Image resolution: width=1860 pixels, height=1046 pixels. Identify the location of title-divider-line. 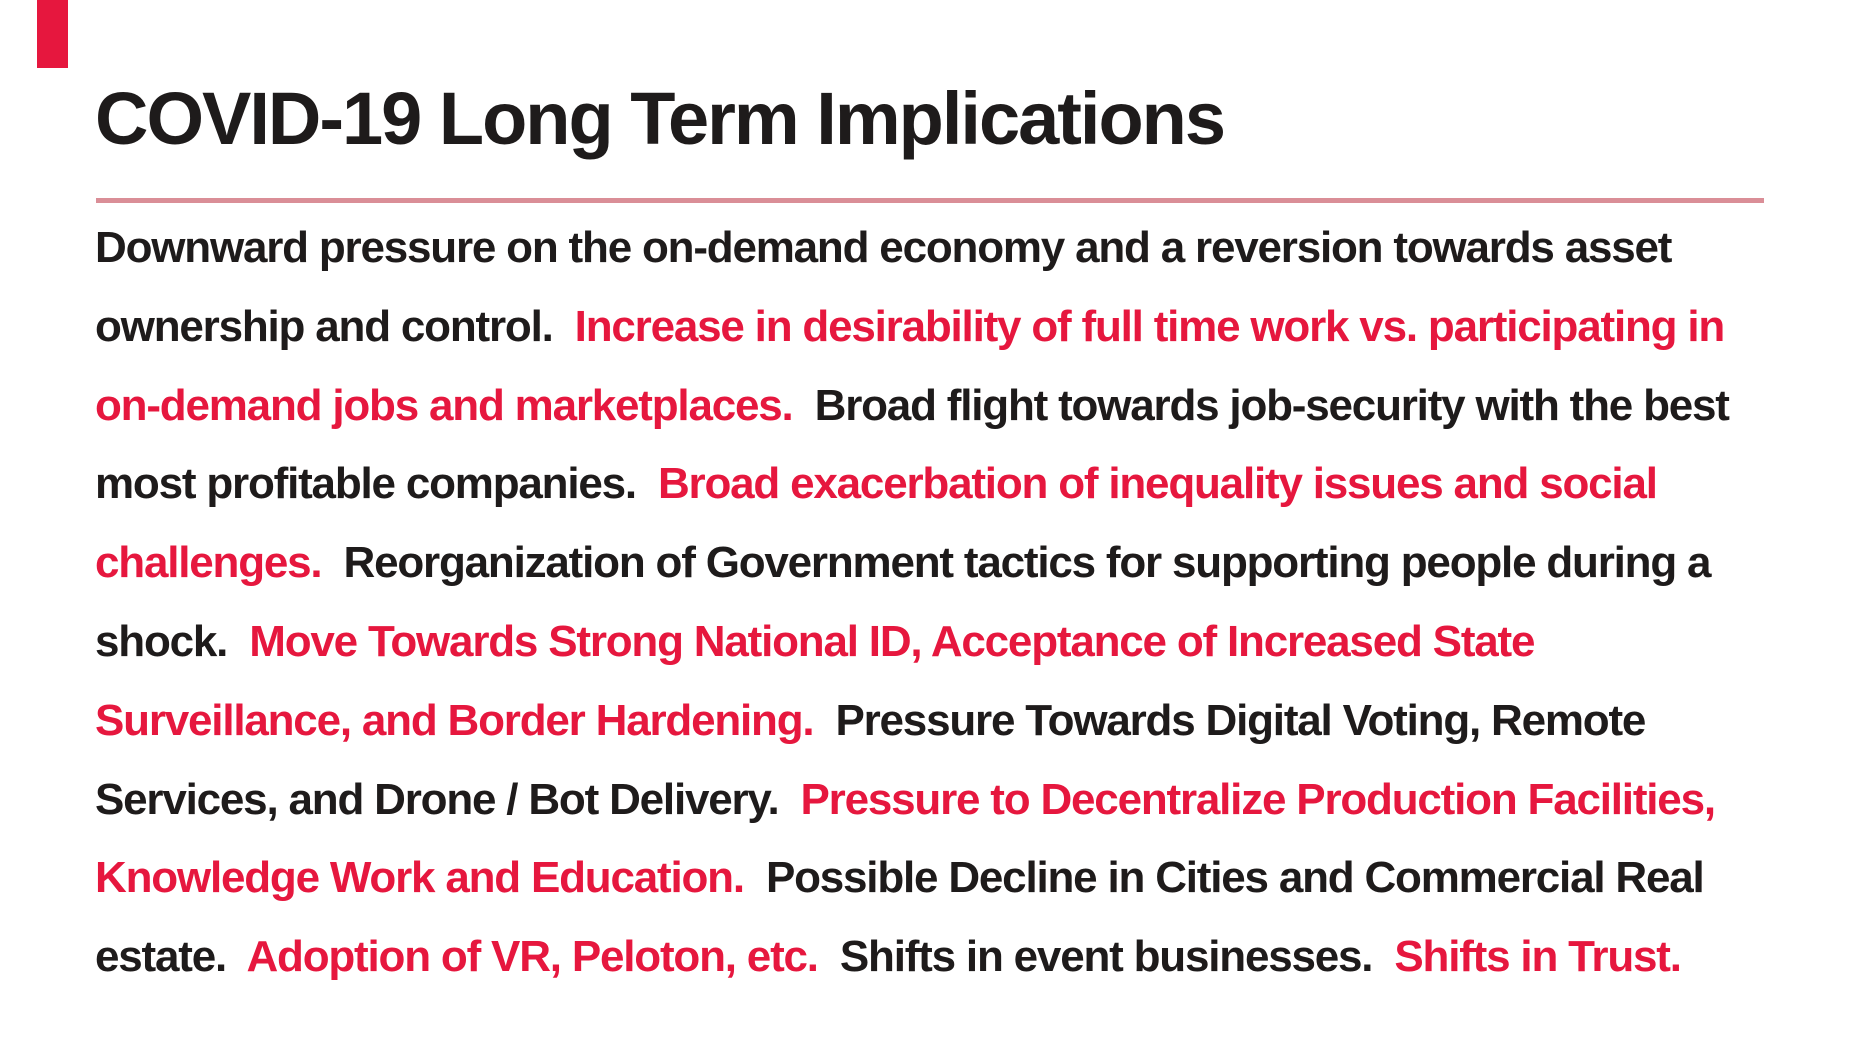
(930, 200).